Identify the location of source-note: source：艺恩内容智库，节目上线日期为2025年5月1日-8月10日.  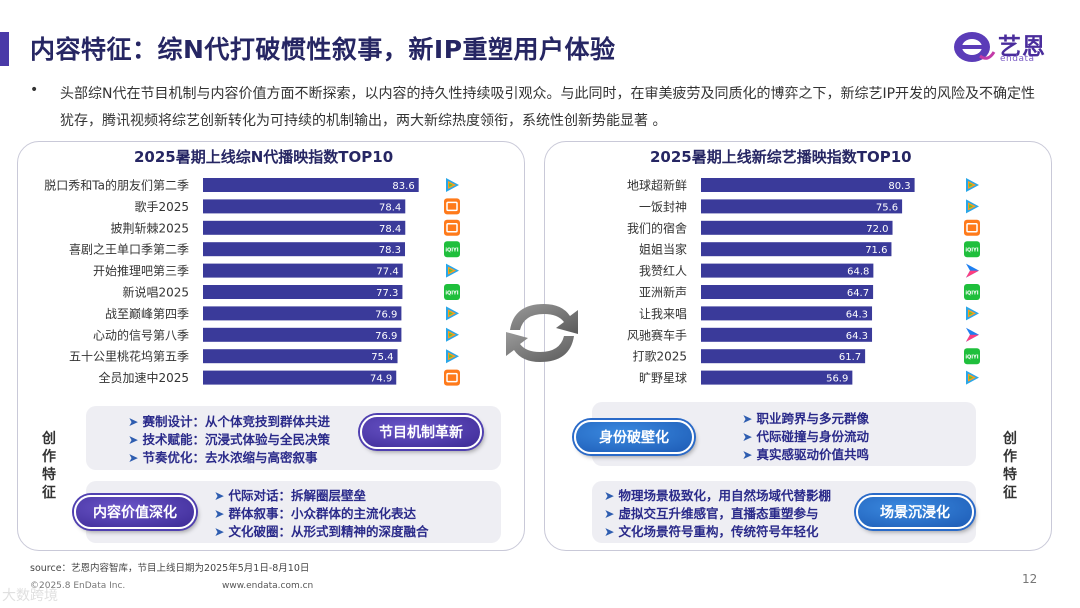
(170, 568).